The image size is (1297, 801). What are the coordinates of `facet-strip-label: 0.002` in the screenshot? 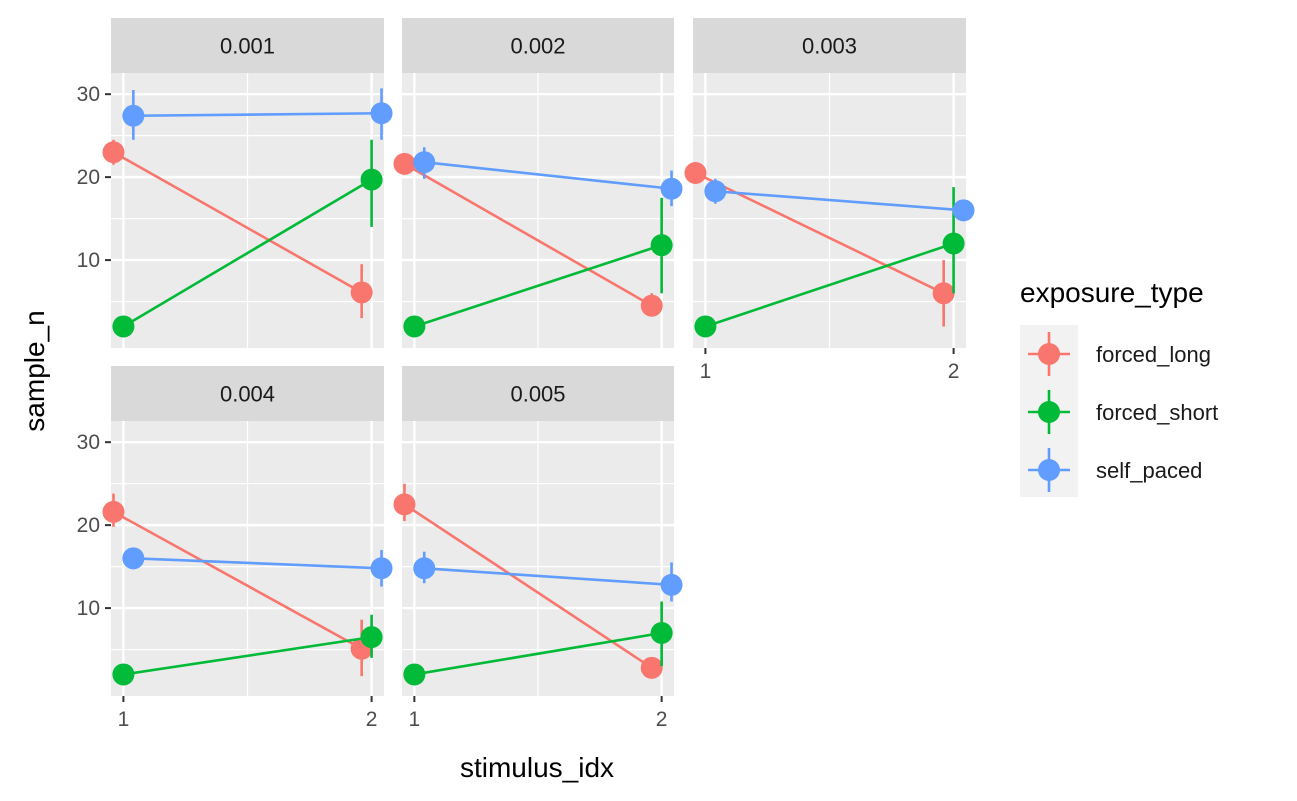 It's located at (537, 46).